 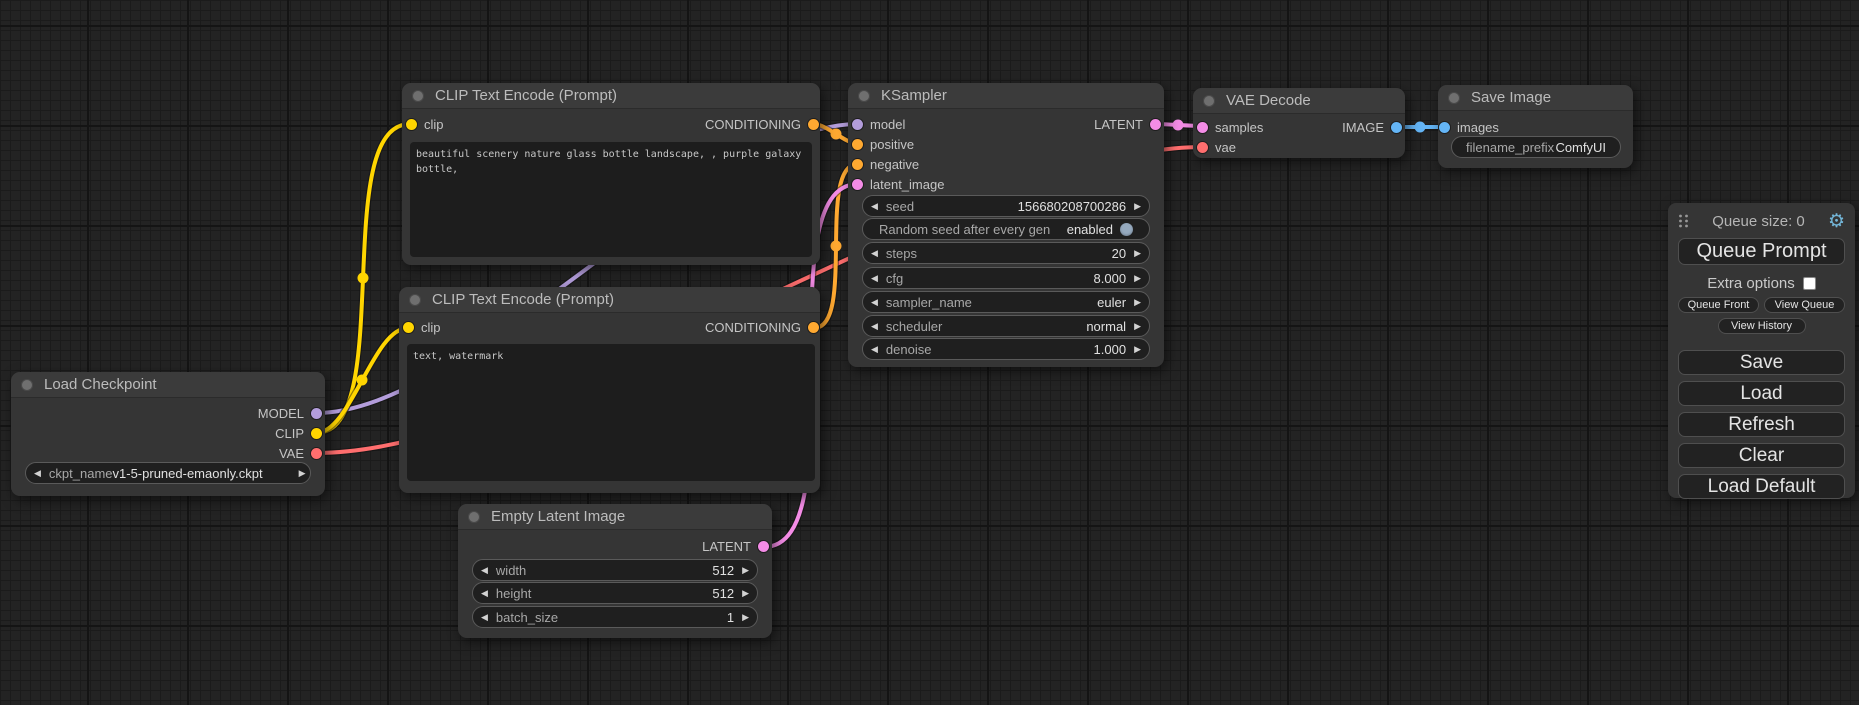 I want to click on input-dot-model, so click(x=857, y=124).